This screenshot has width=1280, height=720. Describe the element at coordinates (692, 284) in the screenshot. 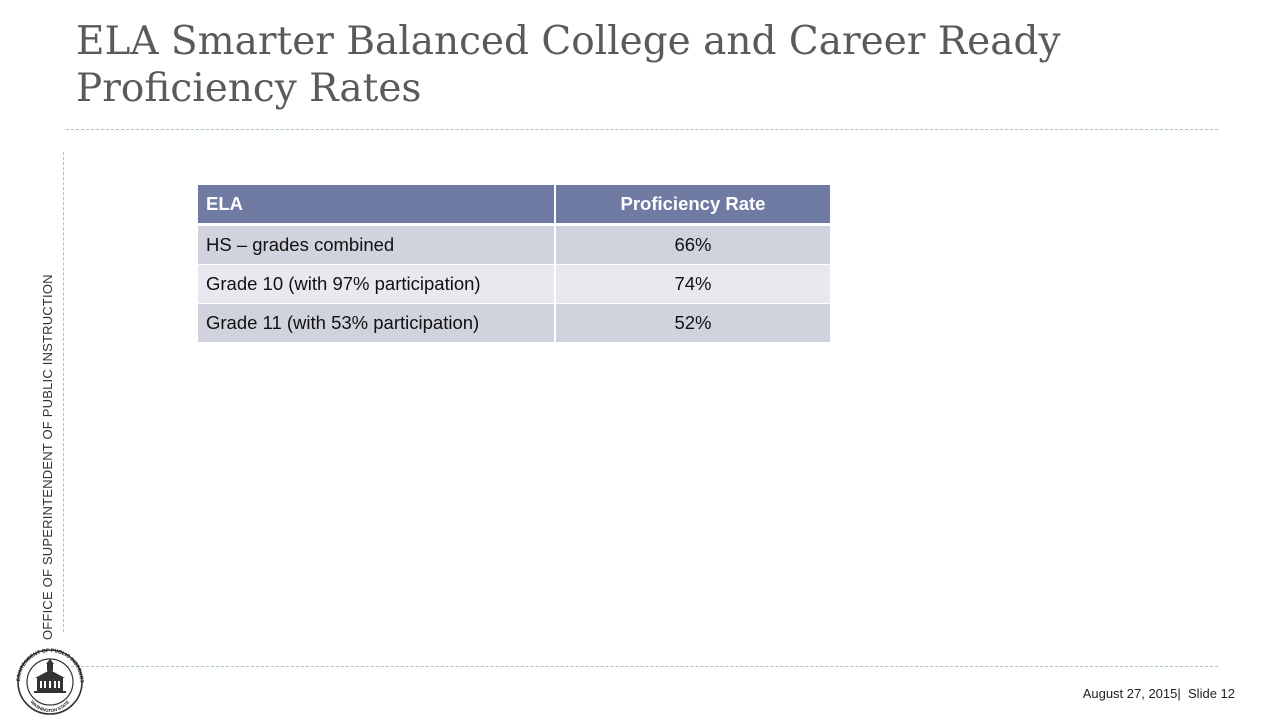

I see `row-value: 74%` at that location.